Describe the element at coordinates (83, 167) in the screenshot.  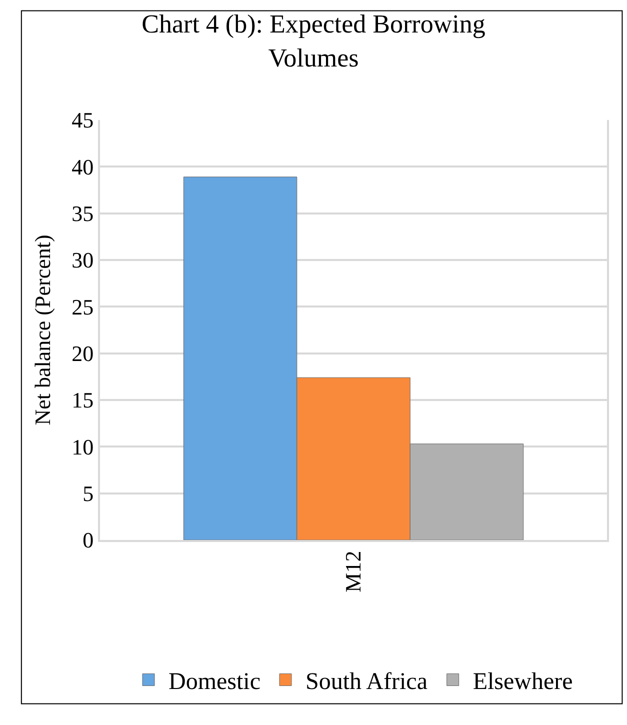
I see `y-tick-label: 40` at that location.